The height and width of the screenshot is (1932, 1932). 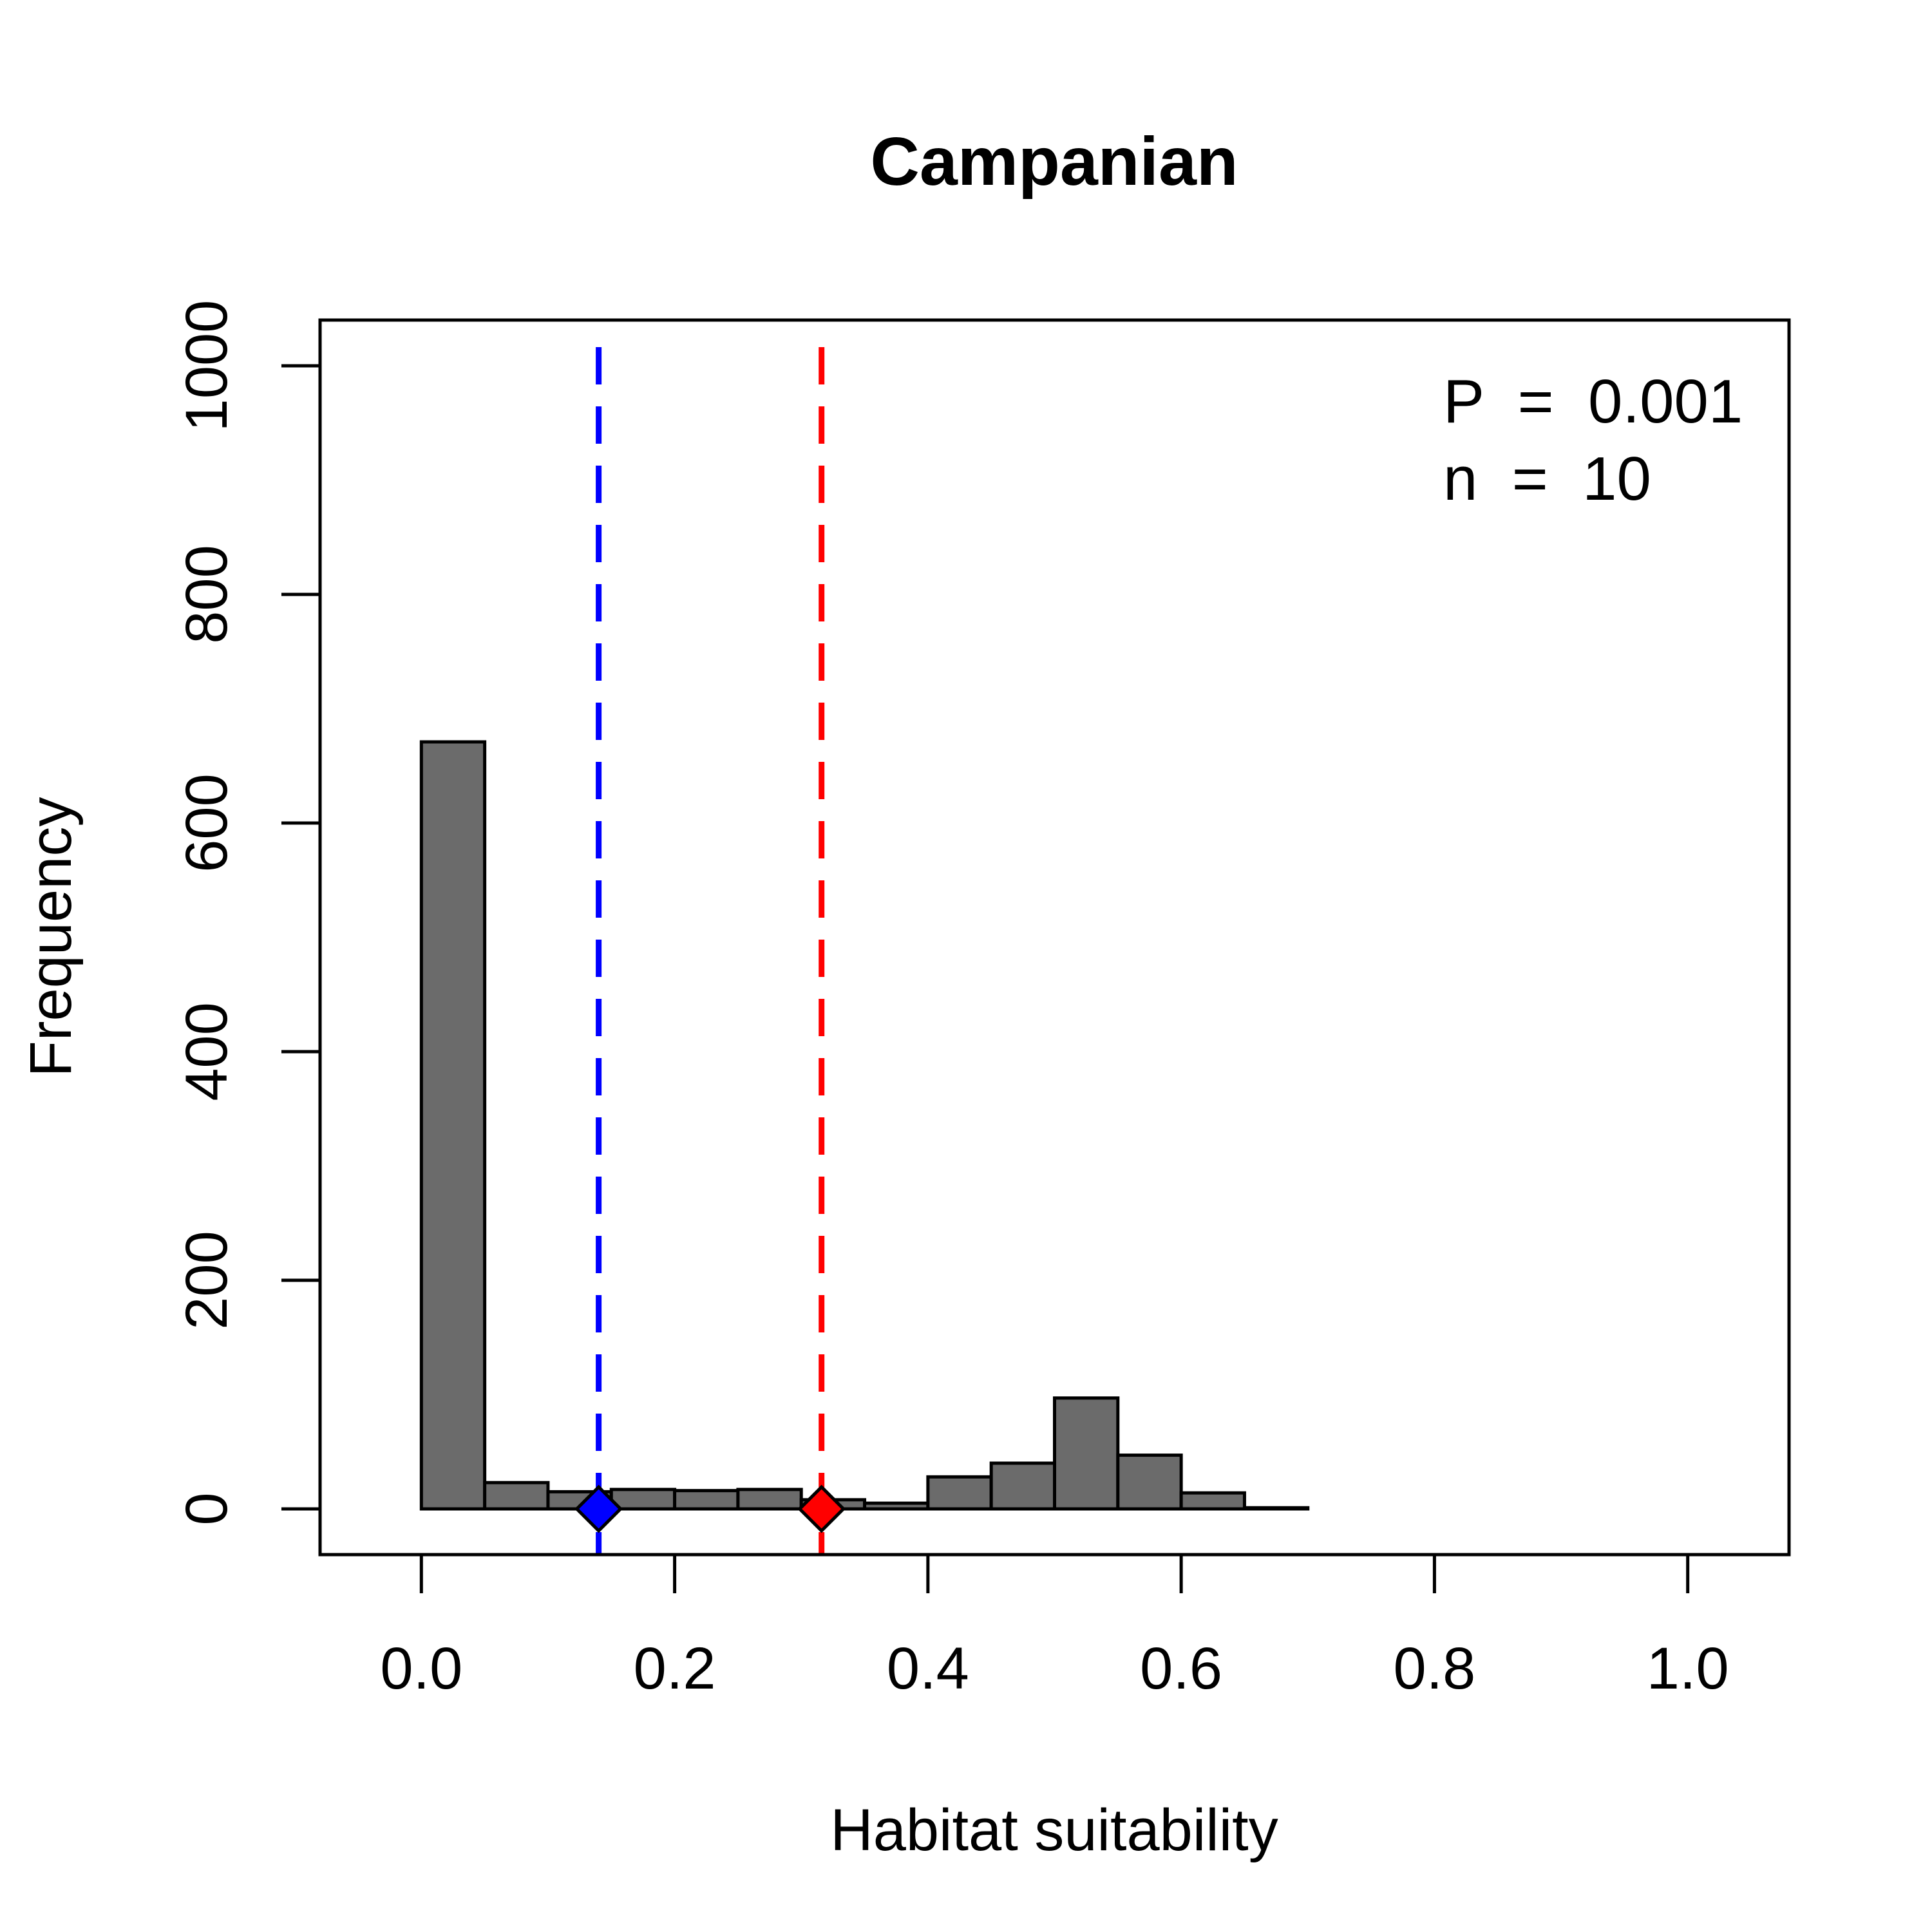 I want to click on y-tick-label-4: 800, so click(x=207, y=594).